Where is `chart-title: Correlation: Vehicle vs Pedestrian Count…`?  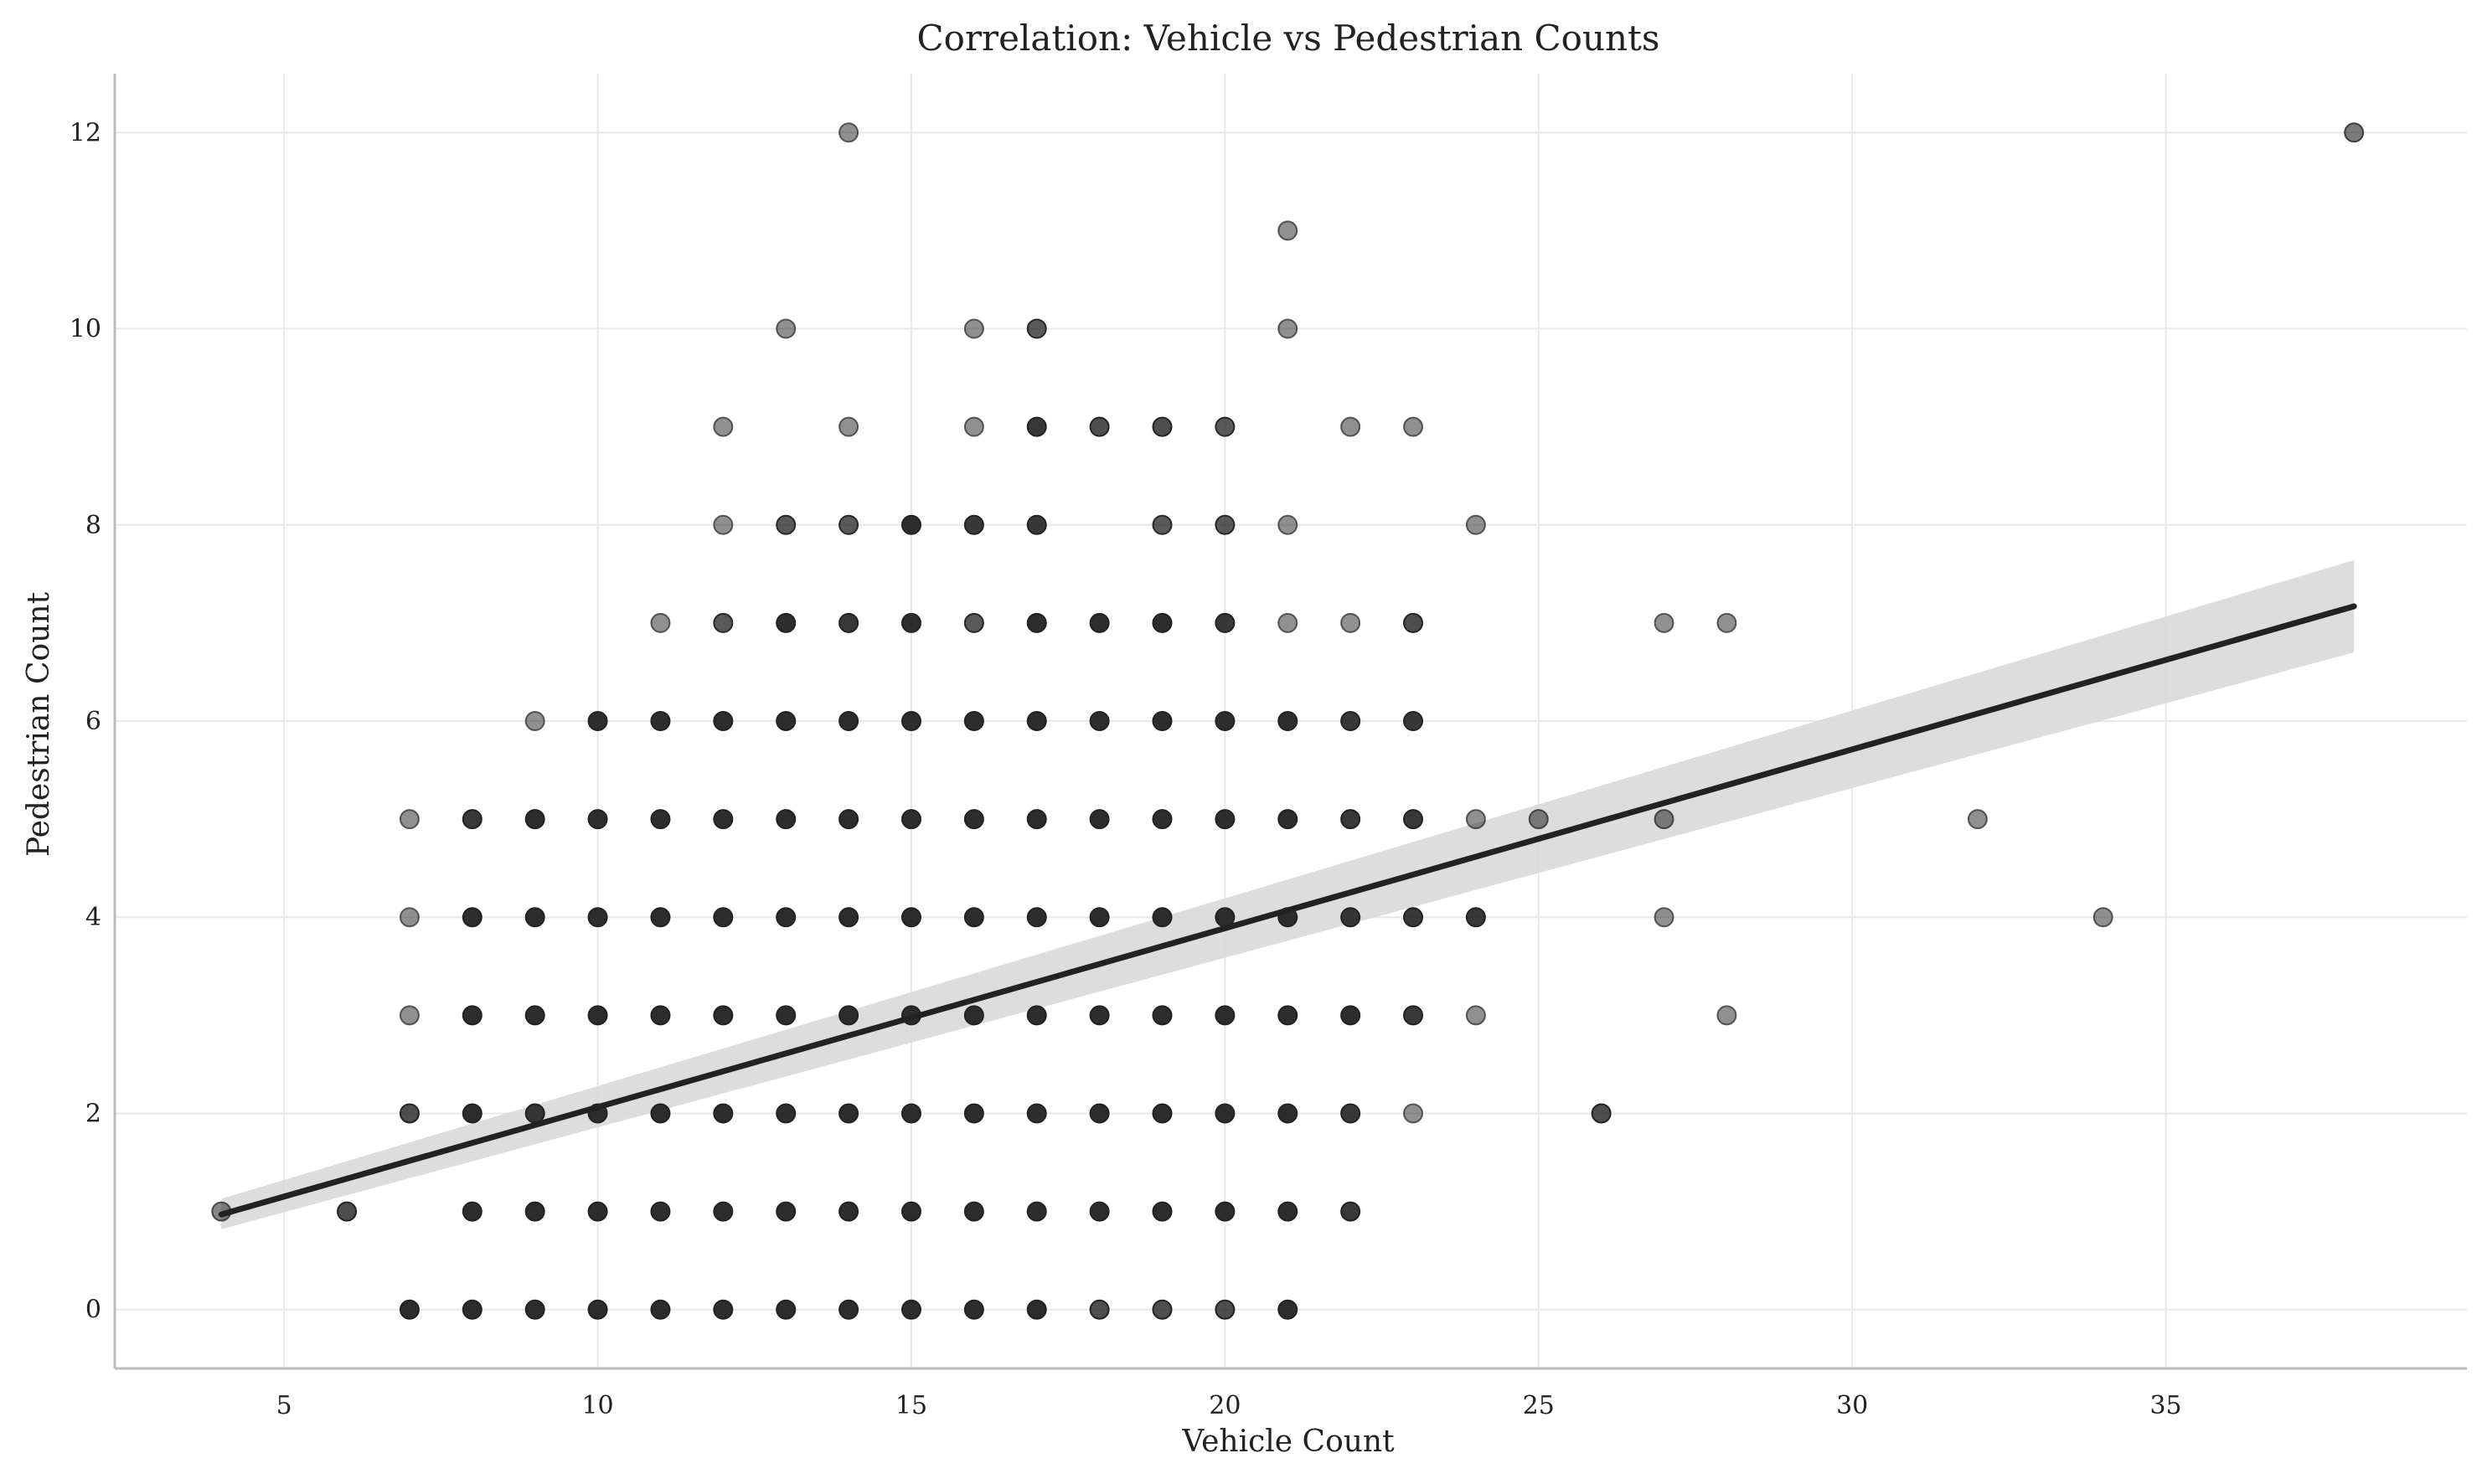 chart-title: Correlation: Vehicle vs Pedestrian Count… is located at coordinates (1288, 38).